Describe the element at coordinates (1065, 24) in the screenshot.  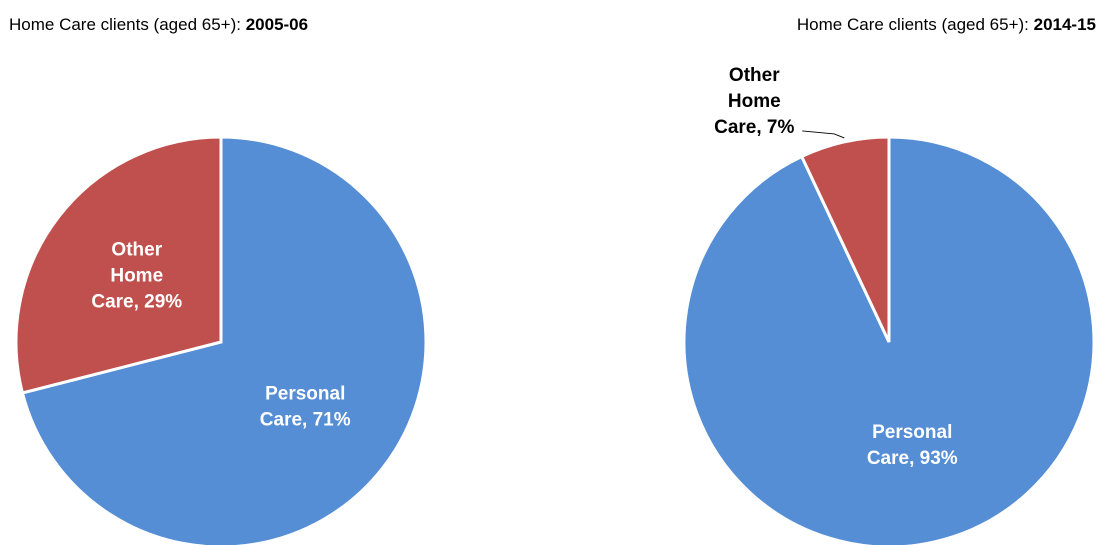
I see `title-period: 2014-15` at that location.